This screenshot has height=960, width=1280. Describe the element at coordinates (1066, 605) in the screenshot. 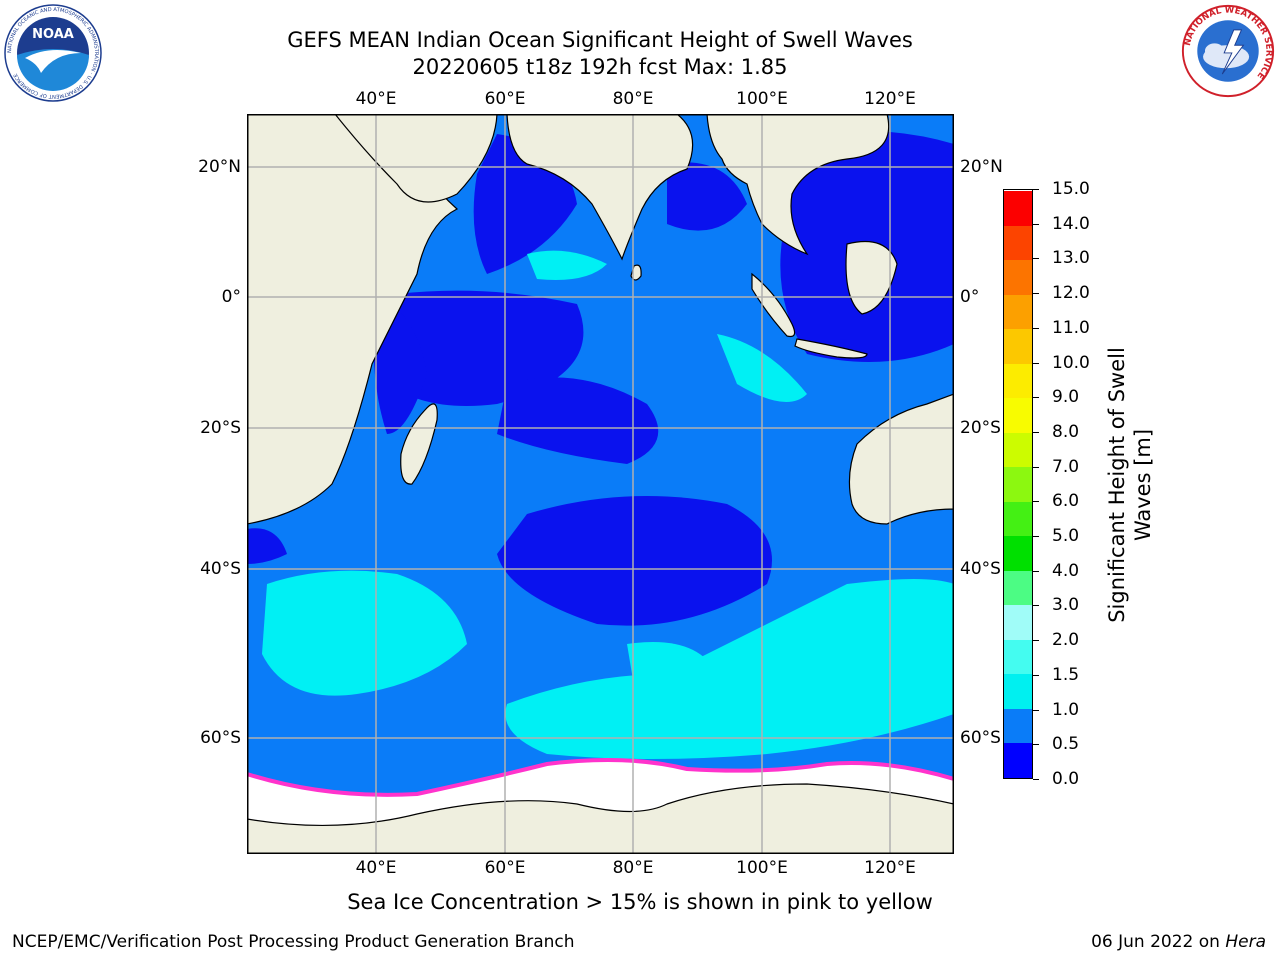

I see `colorbar-tick-label: 3.0` at that location.